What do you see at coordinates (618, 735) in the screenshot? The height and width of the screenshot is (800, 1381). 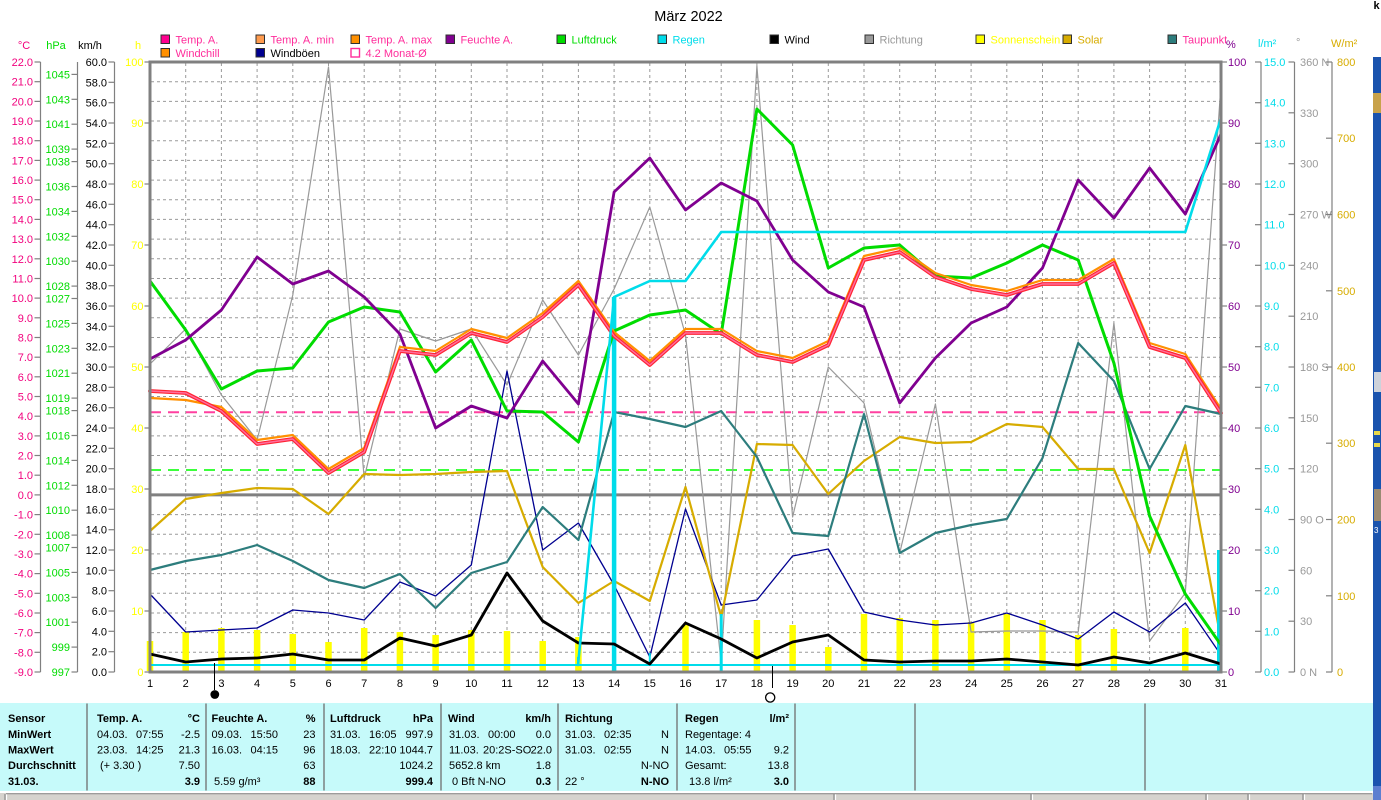 I see `svg-text: 02:35` at bounding box center [618, 735].